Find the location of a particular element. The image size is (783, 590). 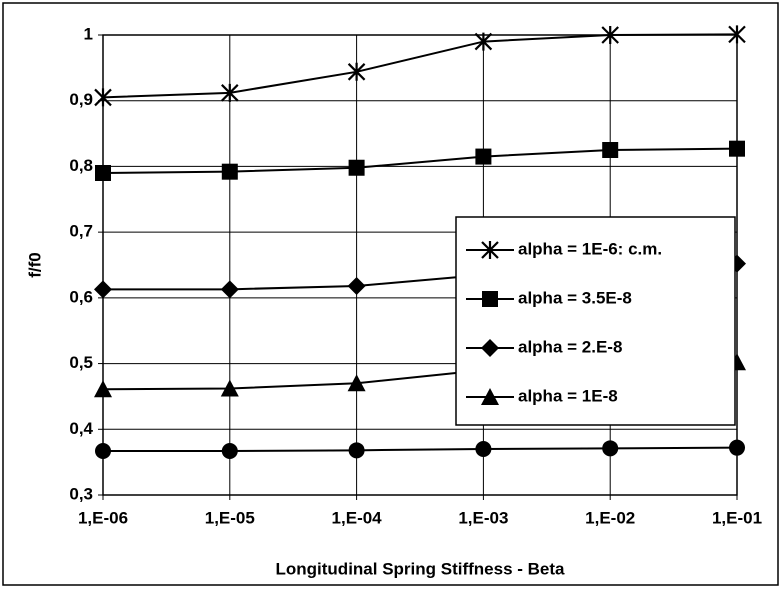

legend-box is located at coordinates (595, 321).